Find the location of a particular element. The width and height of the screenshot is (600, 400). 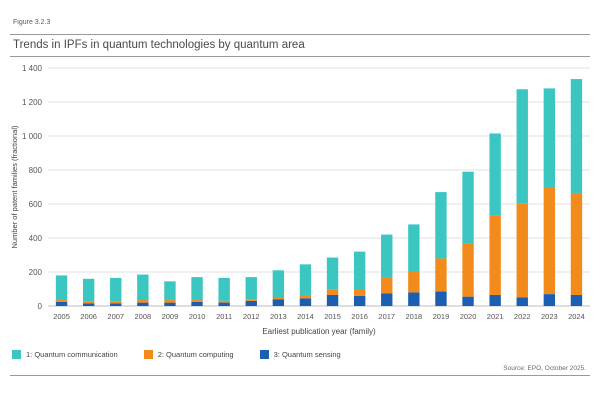

y-tick-label: 1 200 is located at coordinates (32, 102).